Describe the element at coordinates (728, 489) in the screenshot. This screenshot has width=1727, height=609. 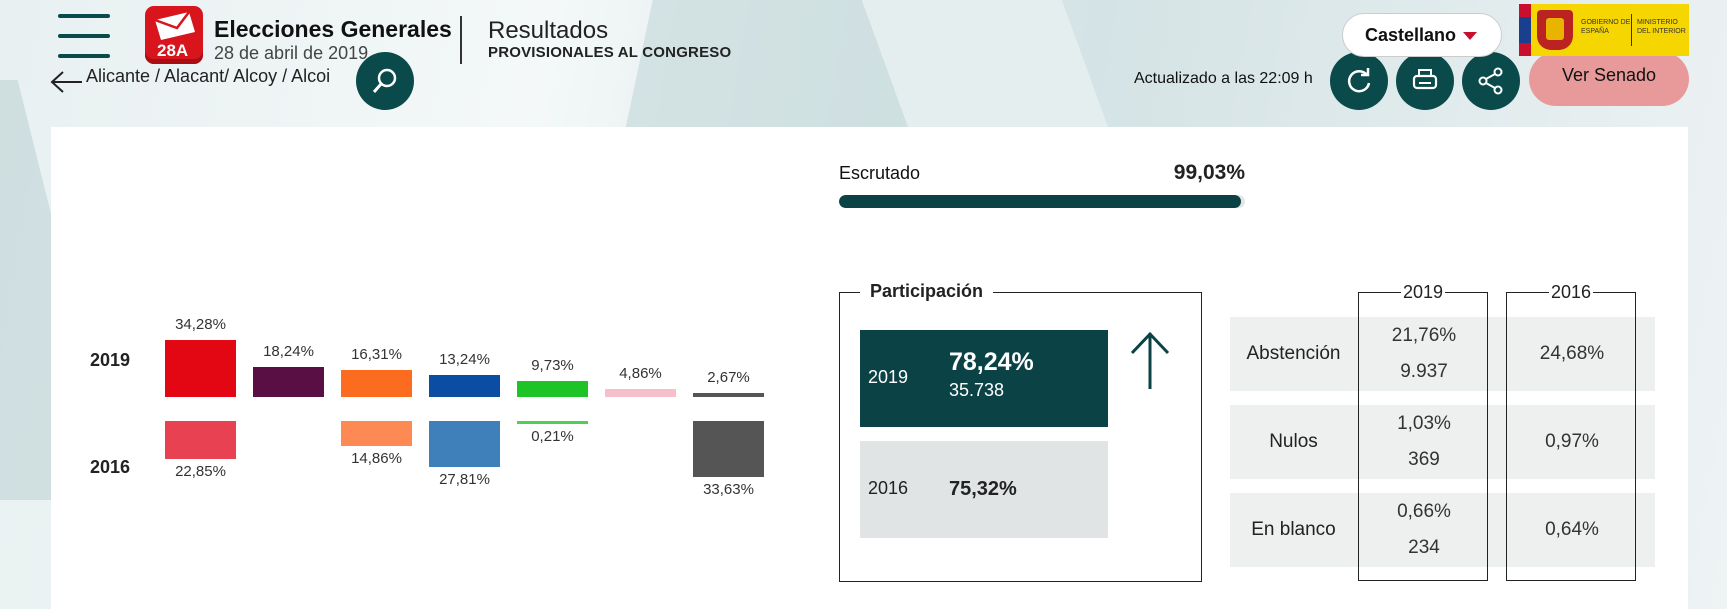
I see `bar-label-2016: 33,63%` at that location.